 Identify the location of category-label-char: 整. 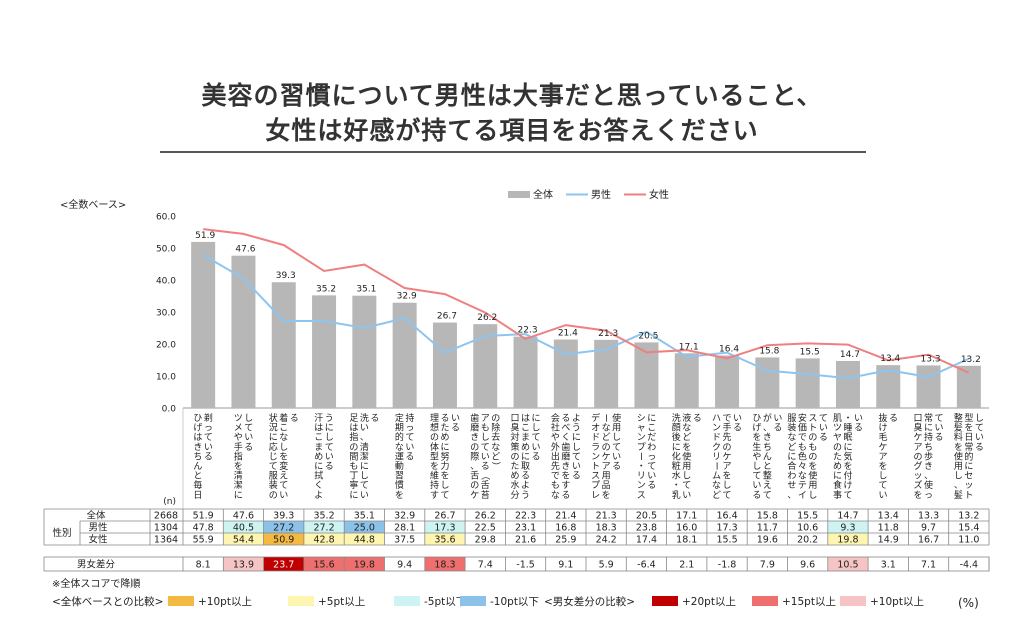
(767, 476).